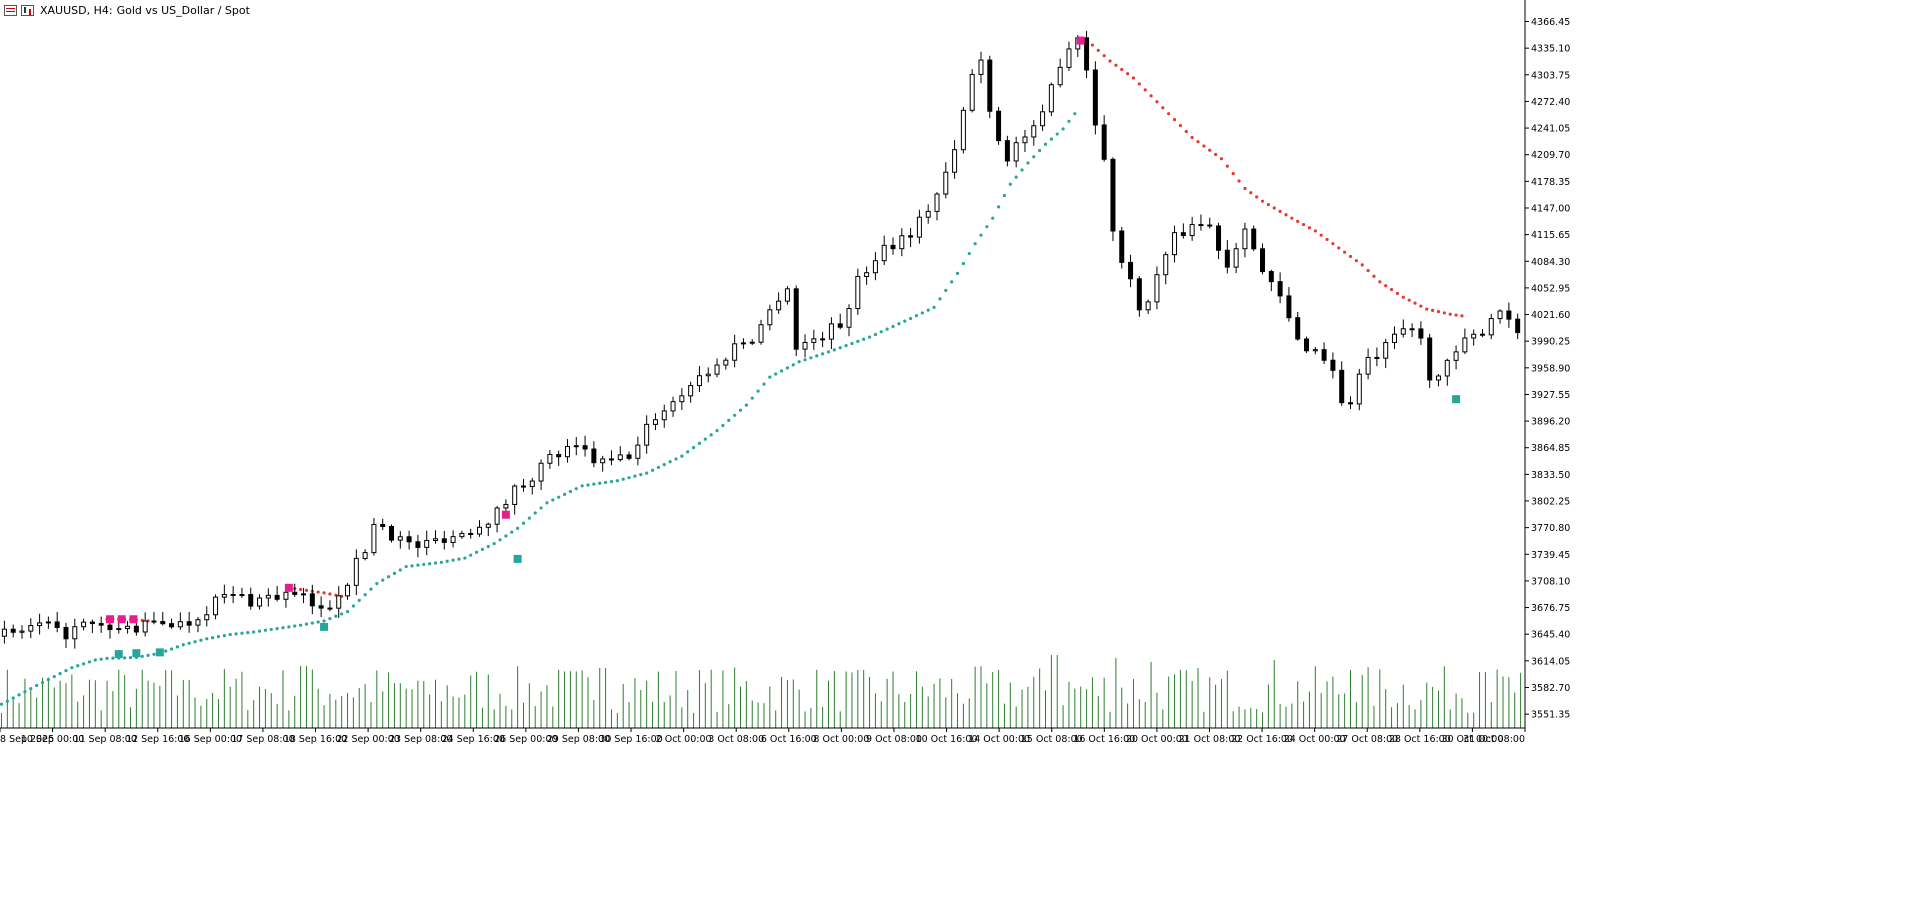 This screenshot has width=1917, height=908. I want to click on time-tick-label: 17 Sep 08:00, so click(262, 739).